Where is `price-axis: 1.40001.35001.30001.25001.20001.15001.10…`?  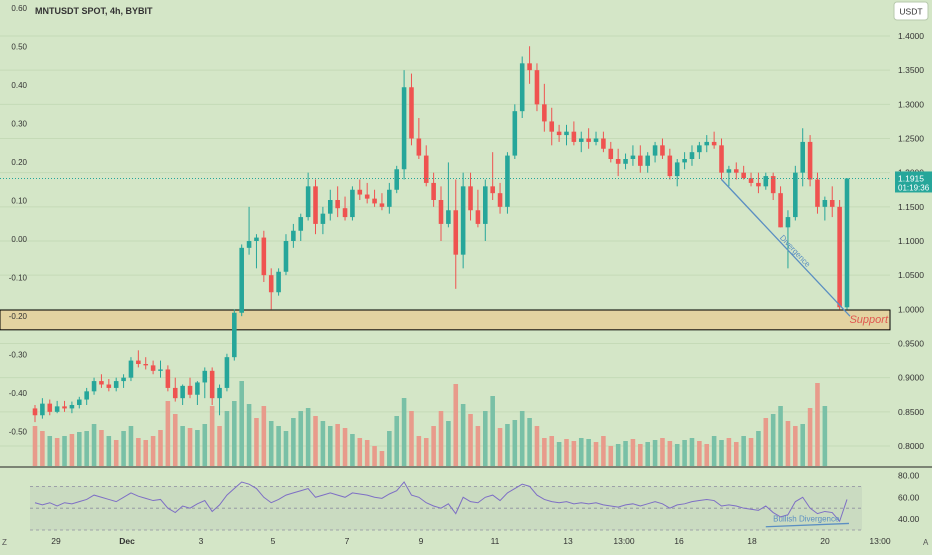 price-axis: 1.40001.35001.30001.25001.20001.15001.10… is located at coordinates (911, 241).